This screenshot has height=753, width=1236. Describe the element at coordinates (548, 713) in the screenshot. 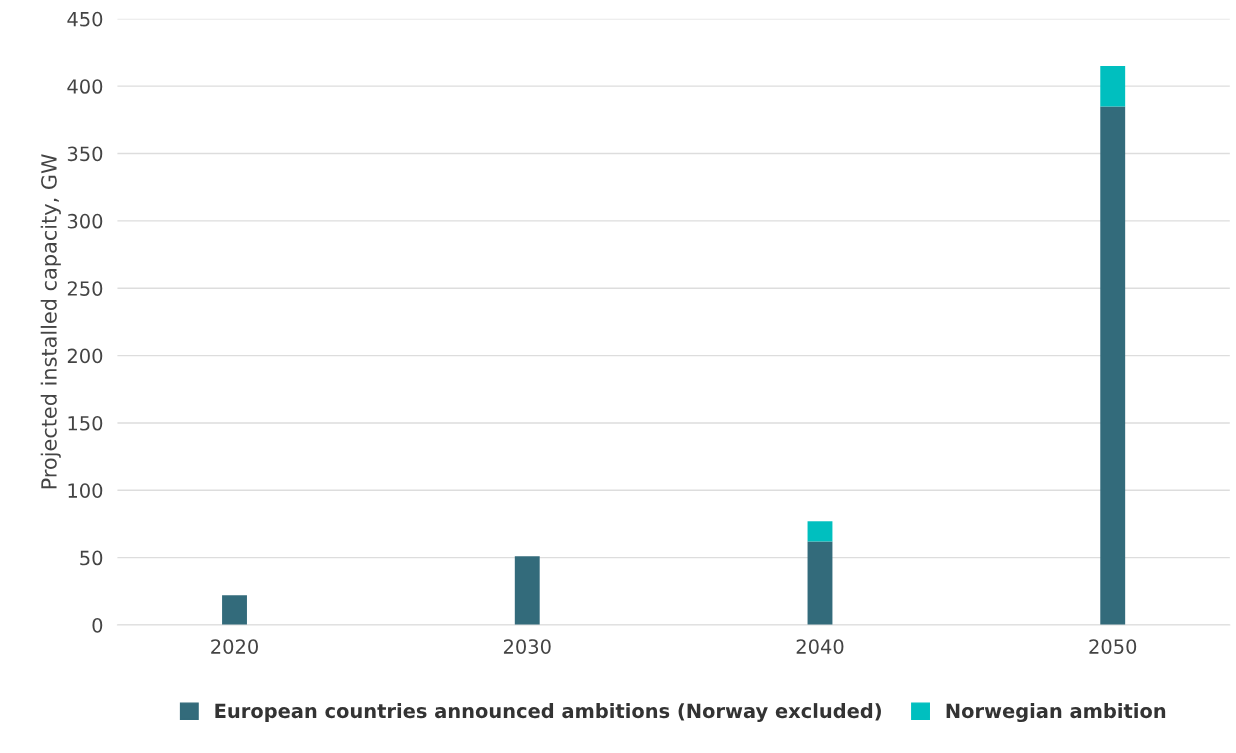

I see `legend-label: European countries announced ambitions (Norway excluded)` at that location.